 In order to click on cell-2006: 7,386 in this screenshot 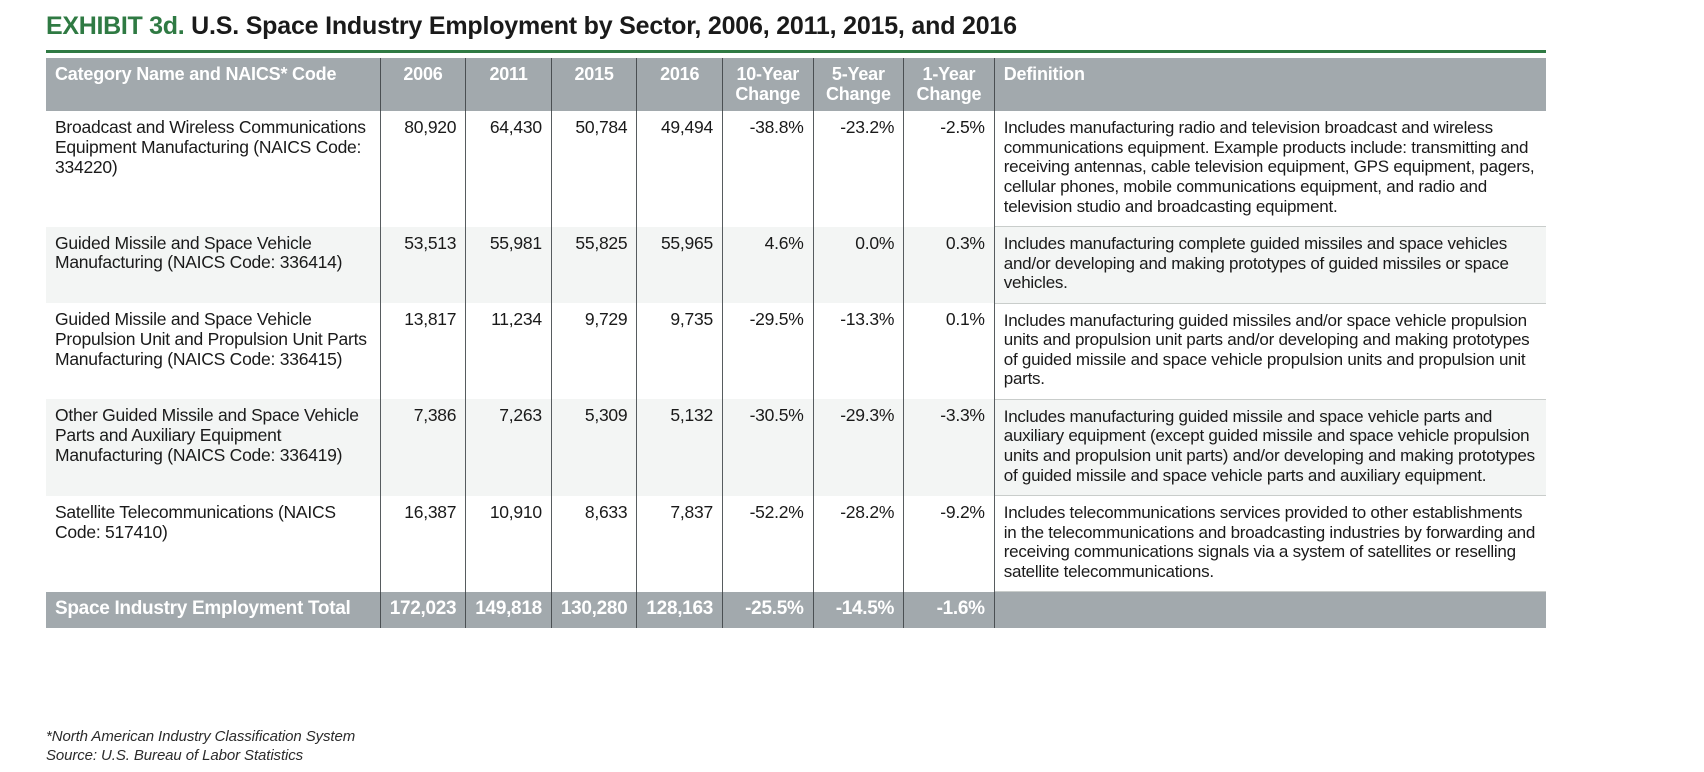, I will do `click(423, 447)`.